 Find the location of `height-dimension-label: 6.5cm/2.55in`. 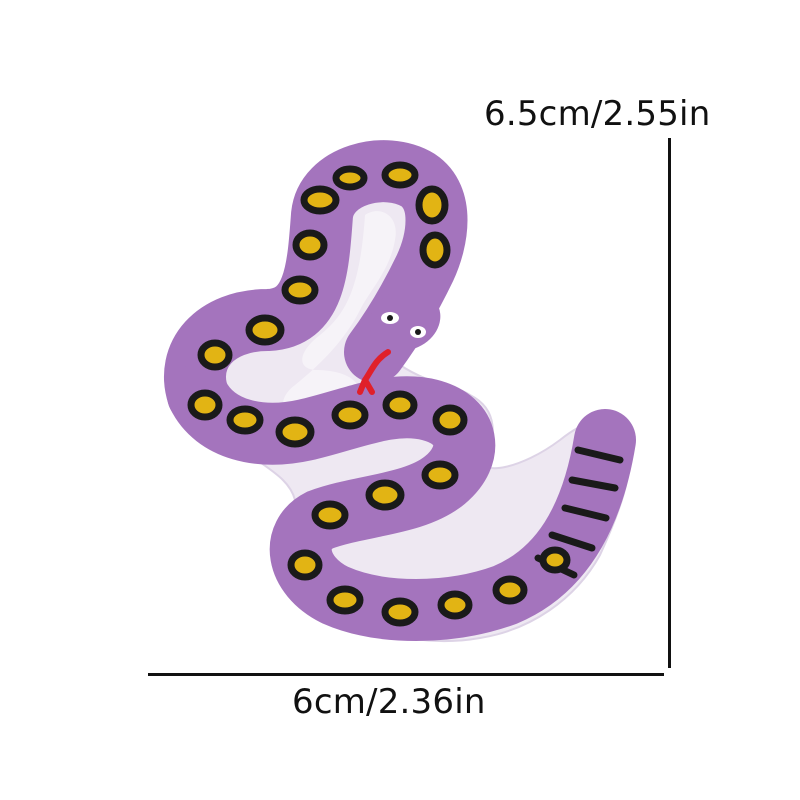

height-dimension-label: 6.5cm/2.55in is located at coordinates (597, 114).